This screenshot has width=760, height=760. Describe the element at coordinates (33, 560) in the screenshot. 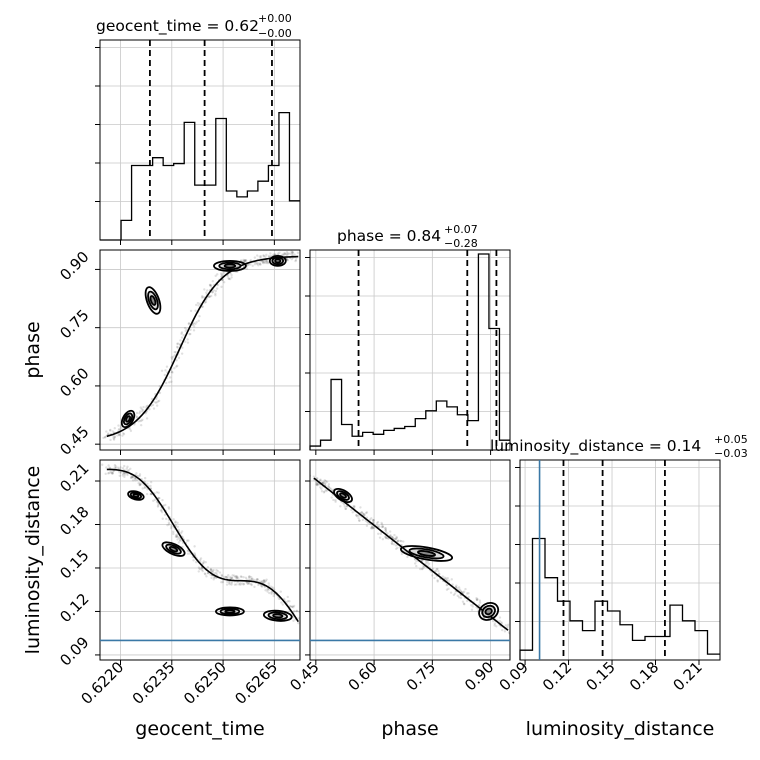

I see `ylabel-luminosity-distance: luminosity_distance` at that location.